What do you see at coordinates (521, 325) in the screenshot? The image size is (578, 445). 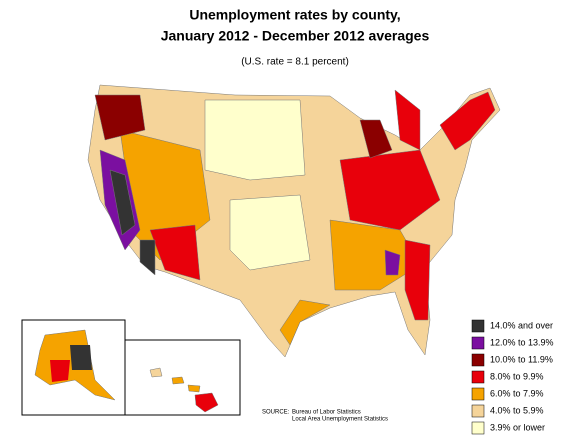 I see `legend-label: 14.0% and over` at bounding box center [521, 325].